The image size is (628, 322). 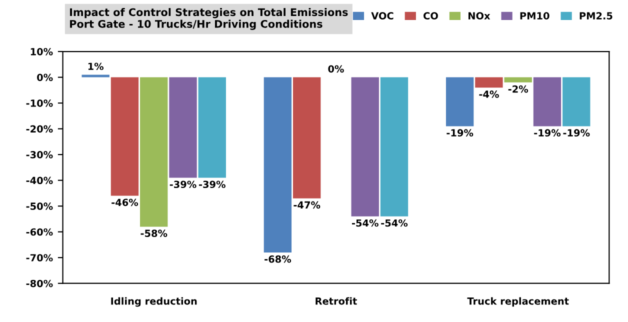 What do you see at coordinates (39, 206) in the screenshot?
I see `y-tick-label: -50%` at bounding box center [39, 206].